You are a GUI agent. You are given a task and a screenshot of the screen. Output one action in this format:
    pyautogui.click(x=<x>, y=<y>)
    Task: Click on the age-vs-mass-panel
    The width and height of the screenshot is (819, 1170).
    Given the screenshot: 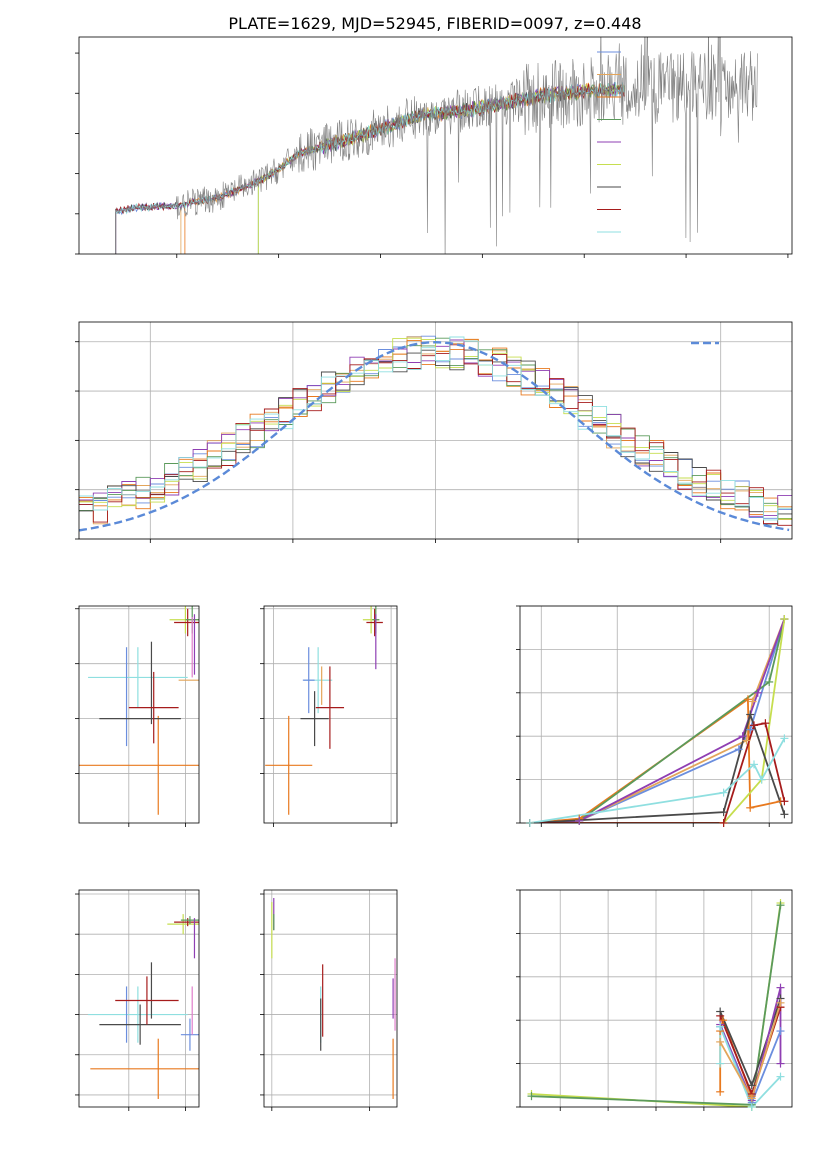 What is the action you would take?
    pyautogui.click(x=329, y=716)
    